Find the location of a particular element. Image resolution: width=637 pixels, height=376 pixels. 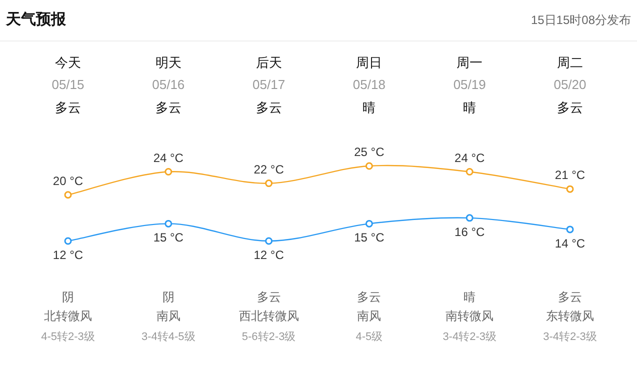

data-label: 25 °C is located at coordinates (369, 152).